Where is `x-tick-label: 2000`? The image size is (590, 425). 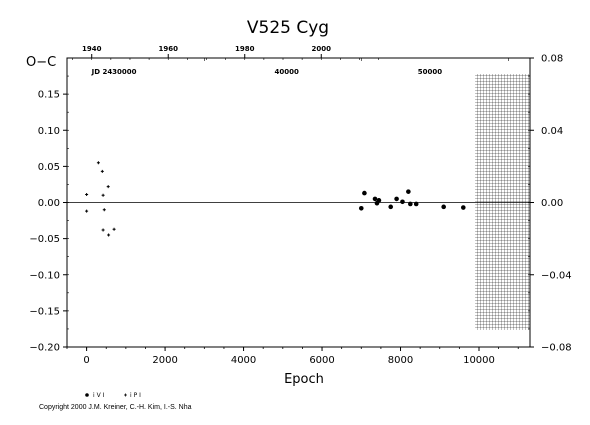
x-tick-label: 2000 is located at coordinates (164, 360).